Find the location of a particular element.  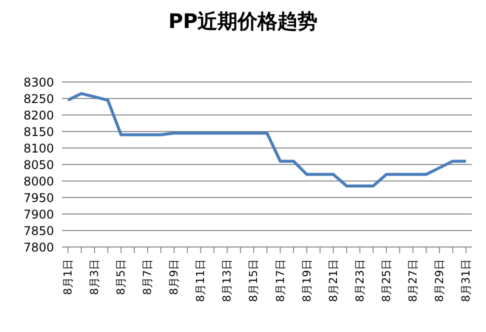

x-tick-label: 8月27日 is located at coordinates (413, 280).